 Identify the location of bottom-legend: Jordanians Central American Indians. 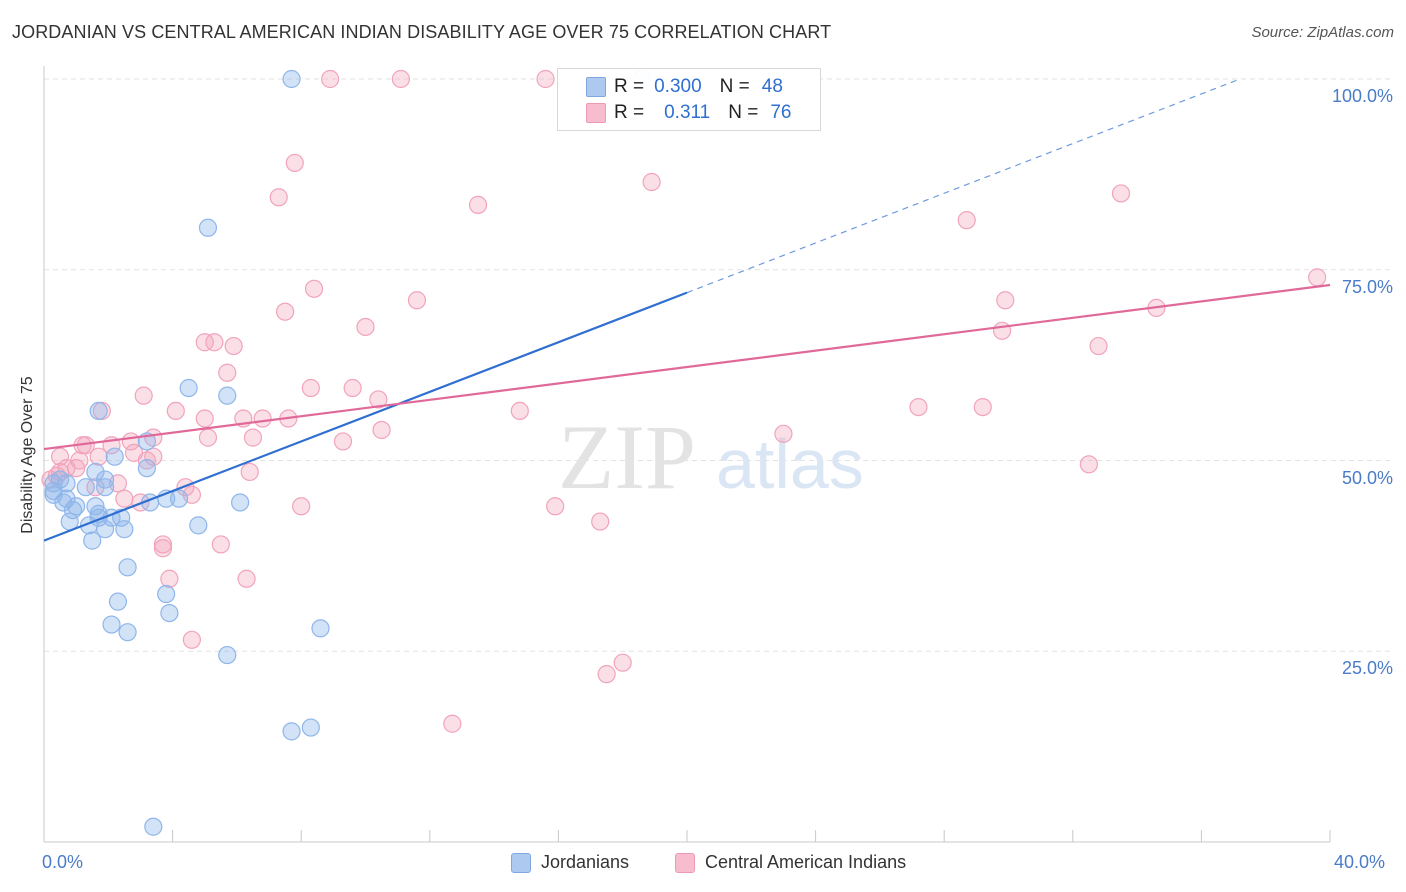
(703, 864).